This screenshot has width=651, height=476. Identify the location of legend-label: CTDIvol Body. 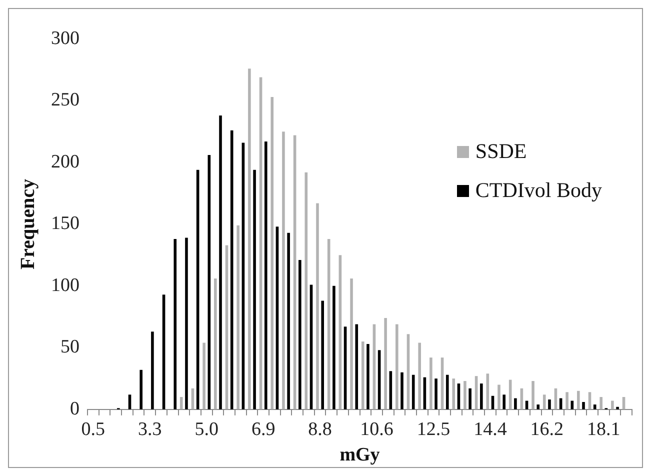
(538, 190).